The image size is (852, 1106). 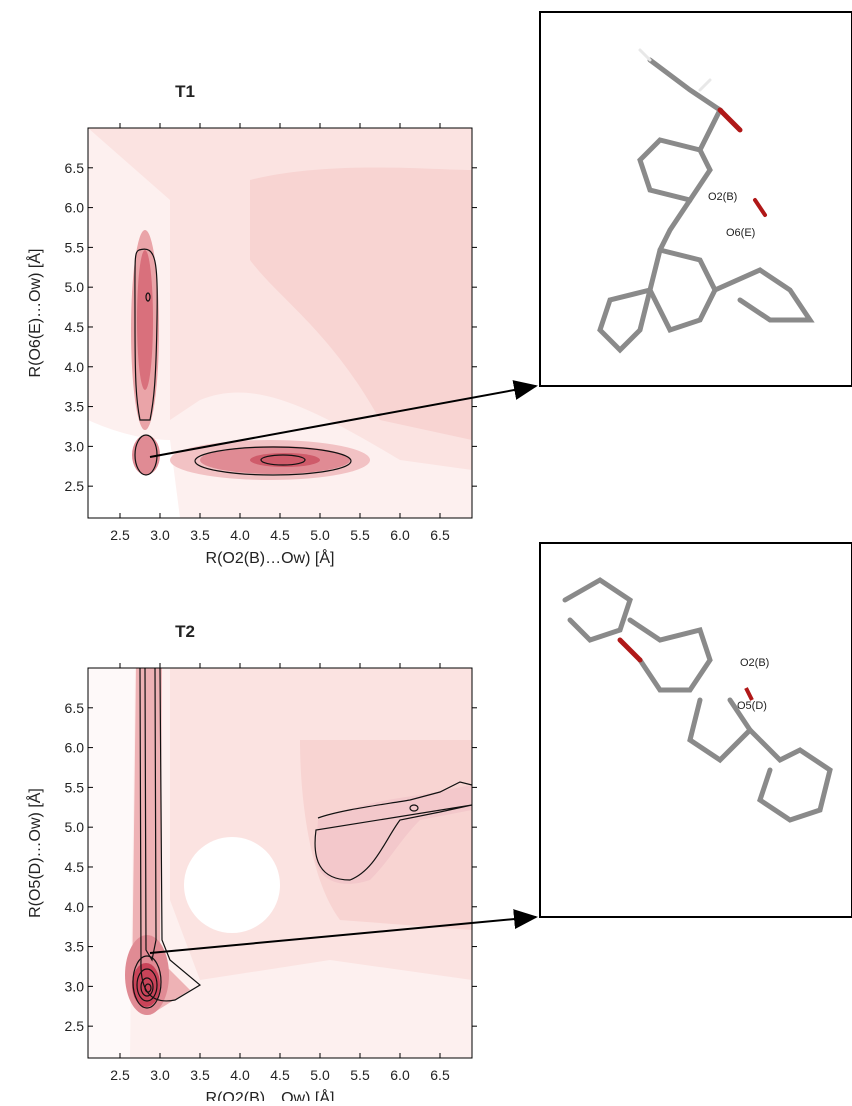 I want to click on chart-title: T2, so click(x=185, y=631).